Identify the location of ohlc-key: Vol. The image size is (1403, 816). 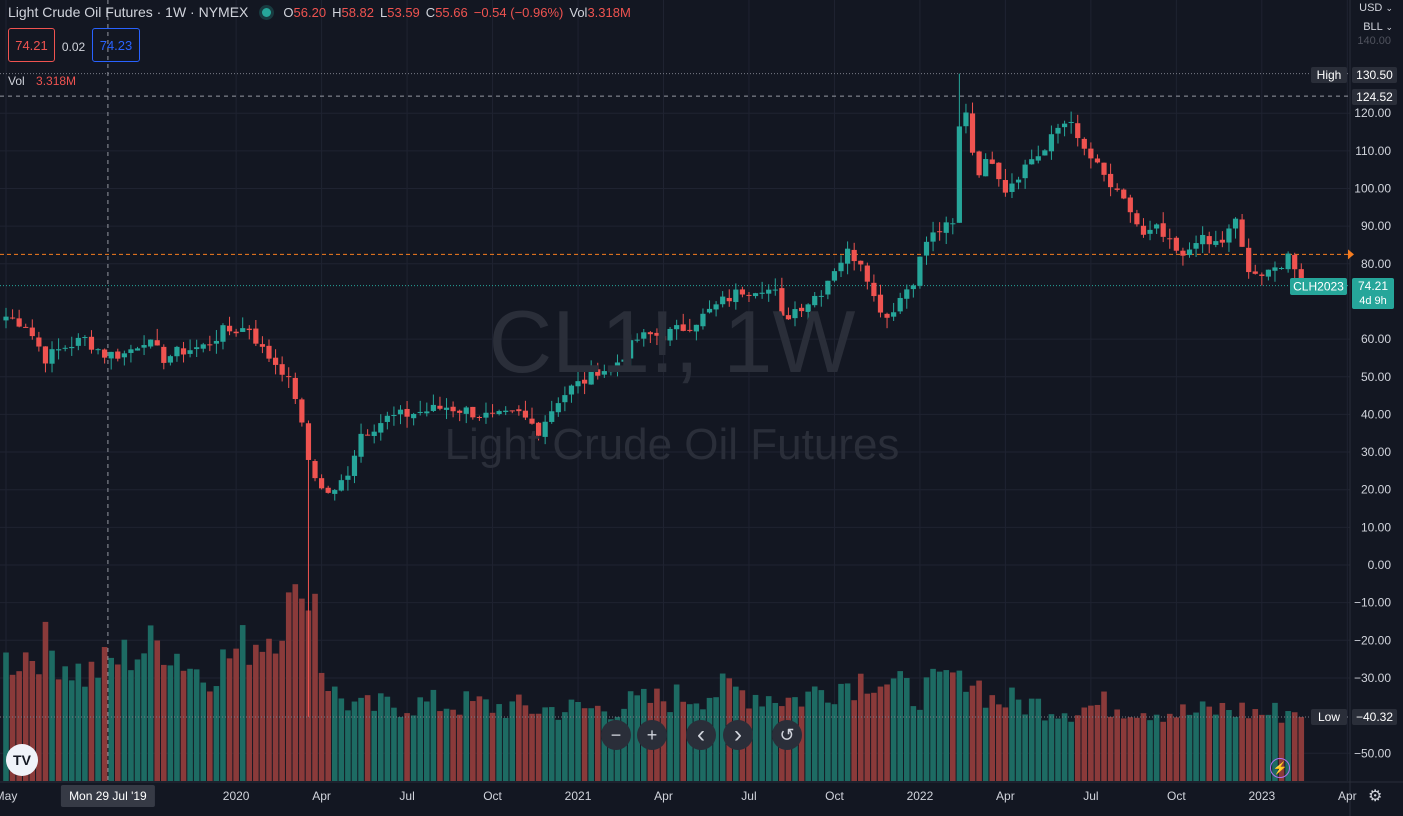
(578, 12).